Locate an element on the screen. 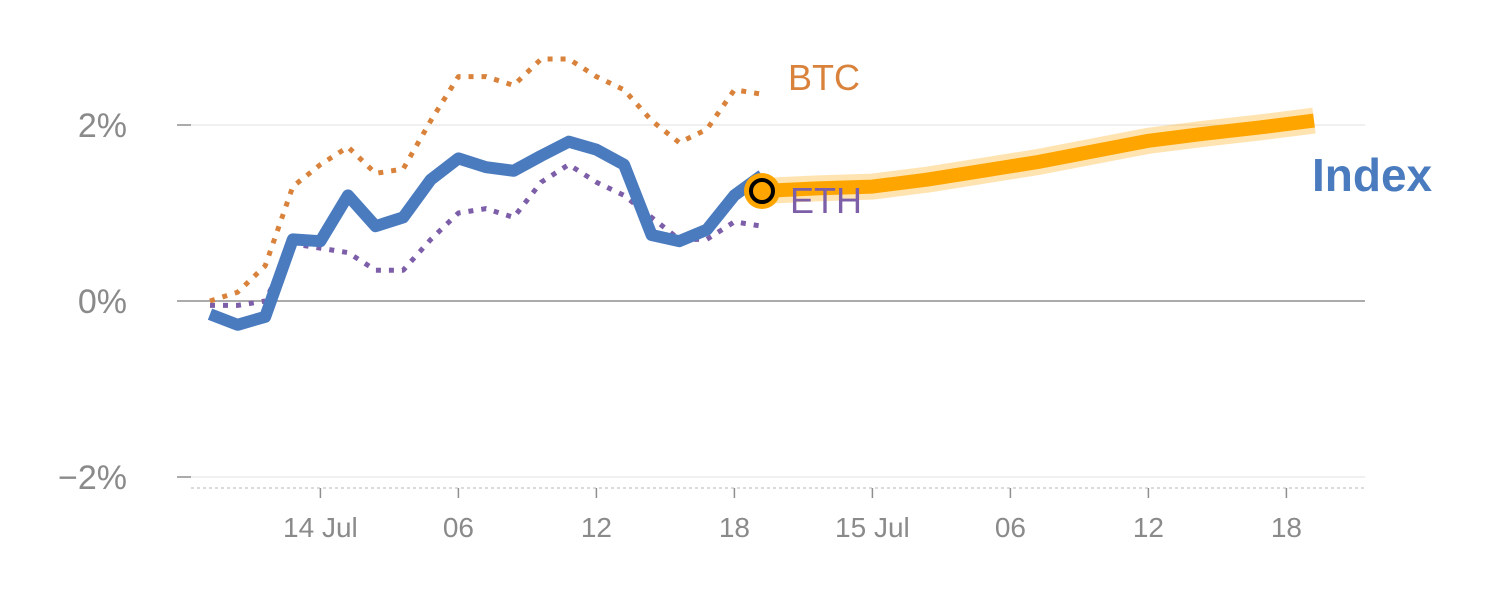  x-tick-label-2: 12 is located at coordinates (596, 527).